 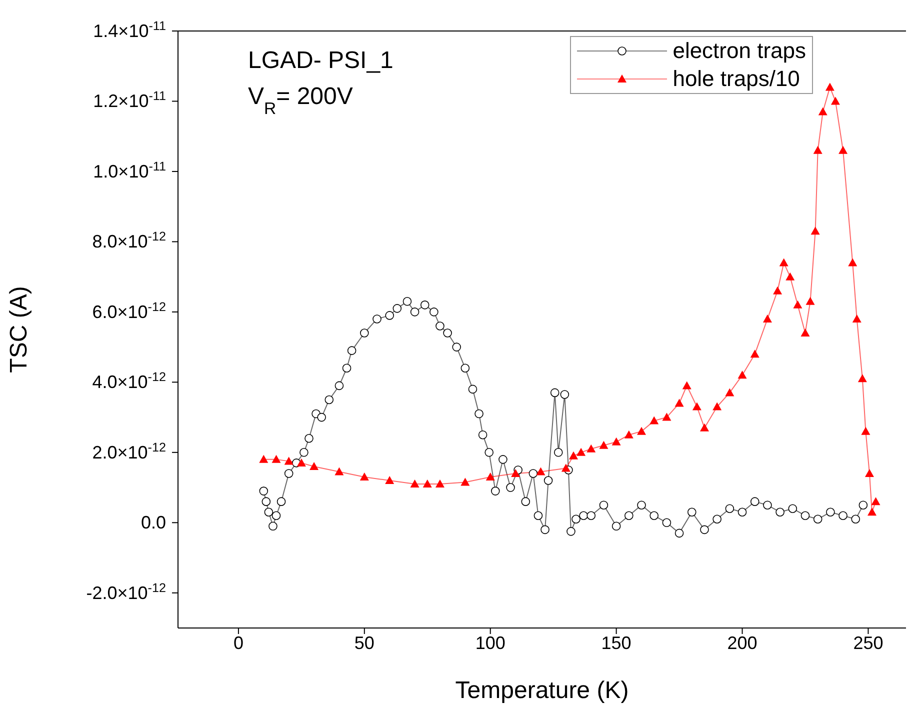 What do you see at coordinates (129, 241) in the screenshot?
I see `y-tick-label: 8.0×10$^{-12}$` at bounding box center [129, 241].